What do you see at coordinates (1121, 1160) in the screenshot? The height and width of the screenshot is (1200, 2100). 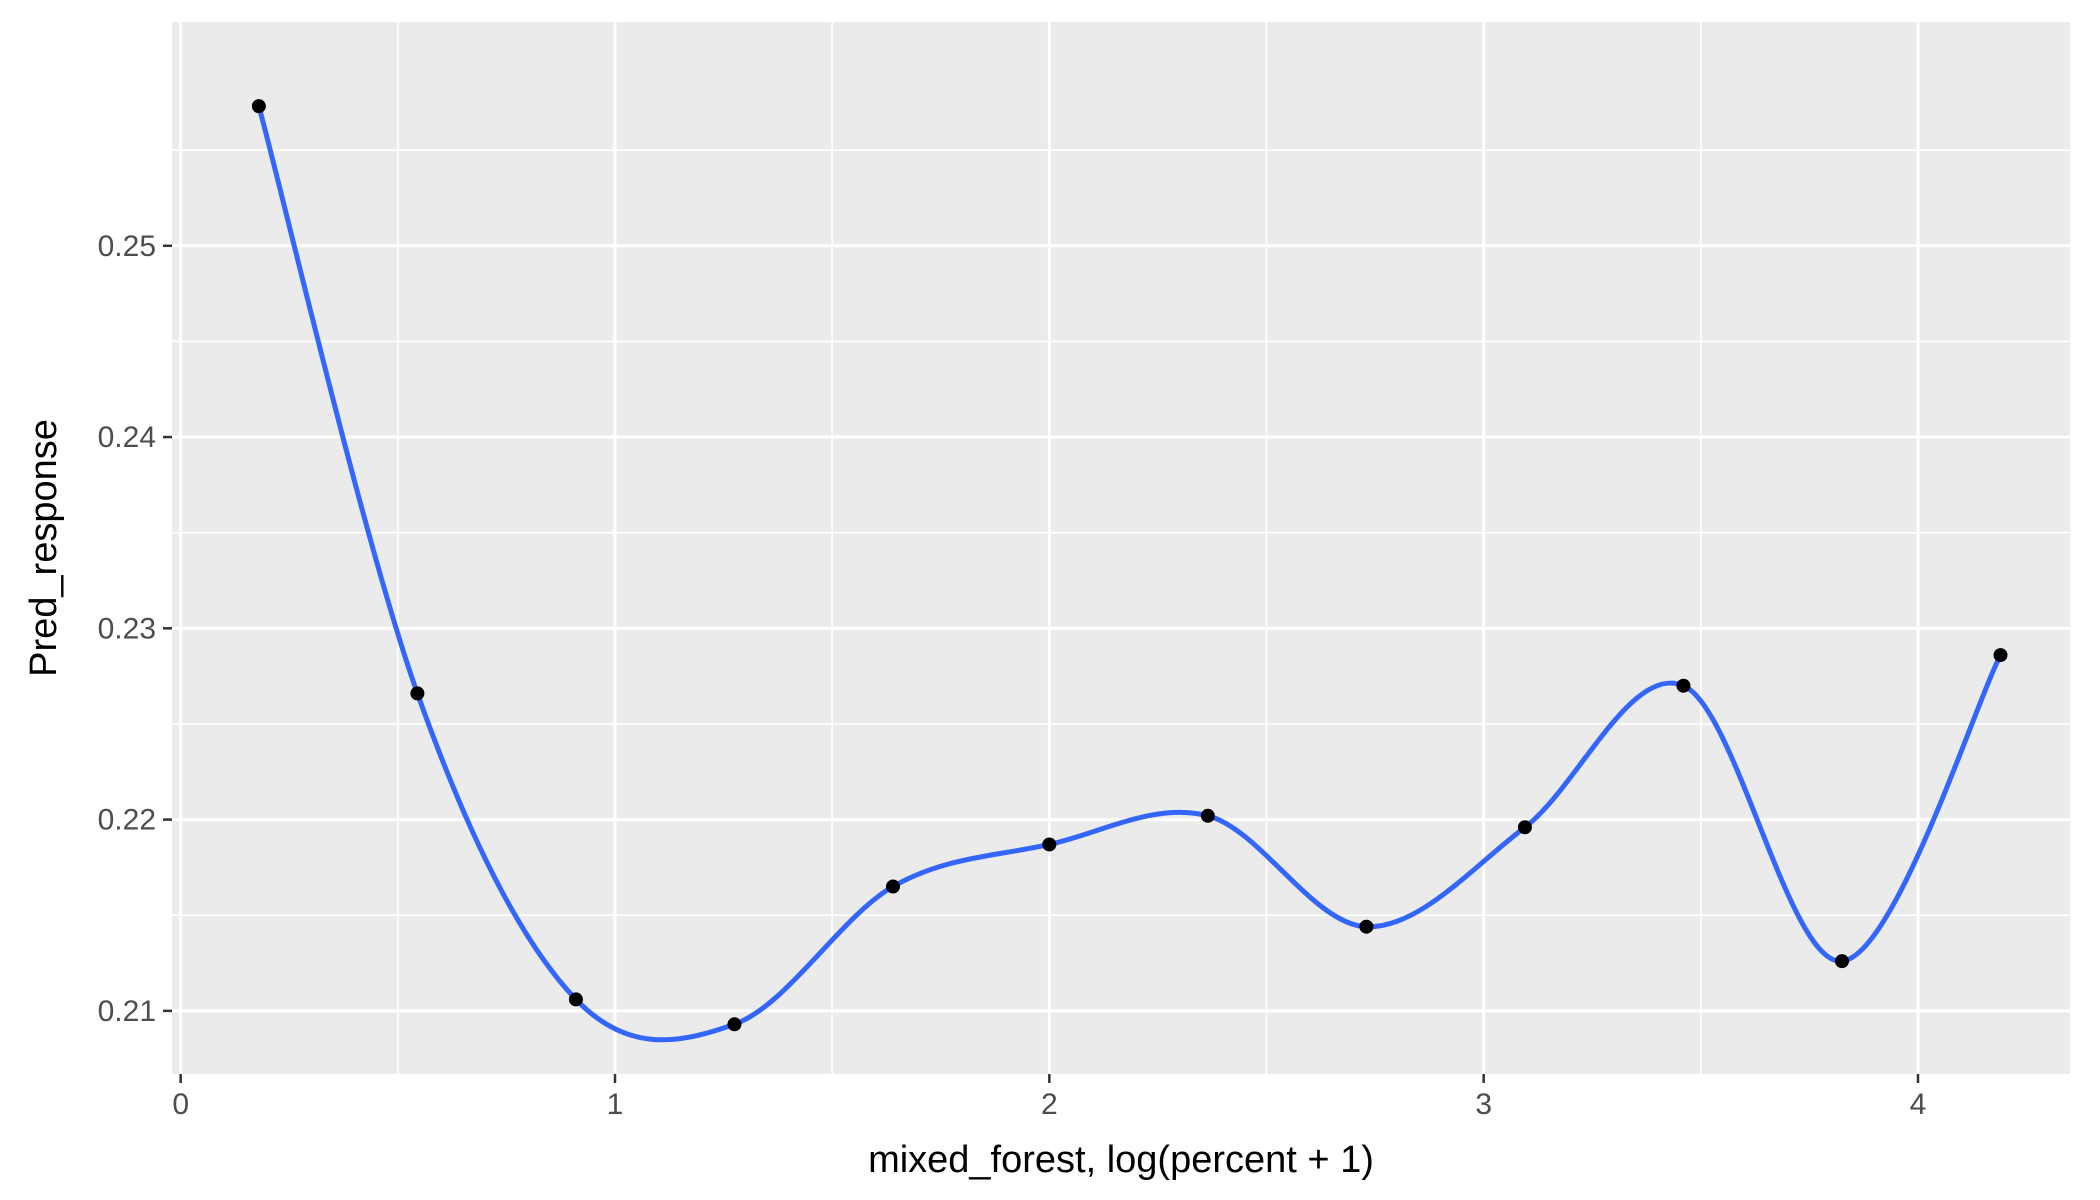 I see `x-axis-title: mixed_forest, log(percent + 1)` at bounding box center [1121, 1160].